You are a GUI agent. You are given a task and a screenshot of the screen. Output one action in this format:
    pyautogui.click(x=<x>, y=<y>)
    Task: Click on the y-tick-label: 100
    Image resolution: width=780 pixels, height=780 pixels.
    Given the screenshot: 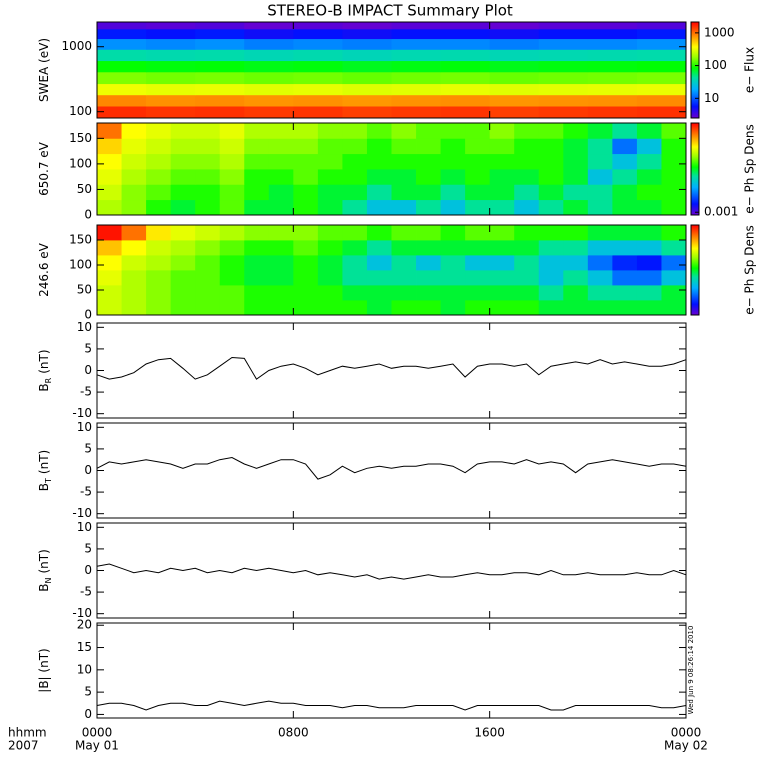 What is the action you would take?
    pyautogui.click(x=80, y=111)
    